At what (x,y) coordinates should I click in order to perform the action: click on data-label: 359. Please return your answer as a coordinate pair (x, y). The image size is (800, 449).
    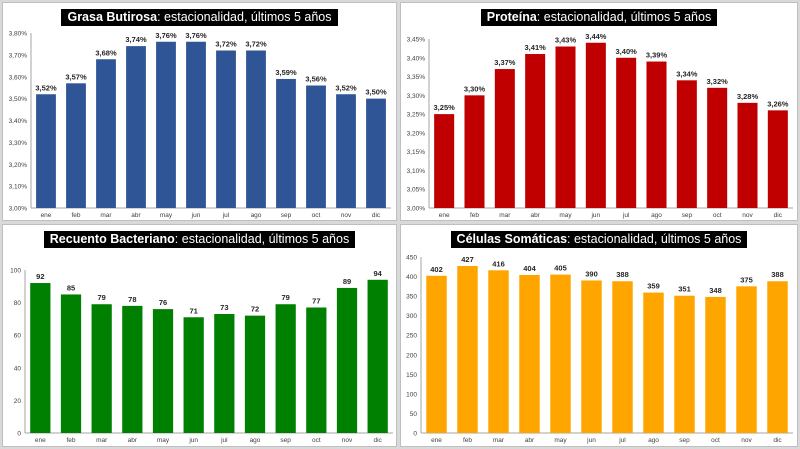
    Looking at the image, I should click on (653, 286).